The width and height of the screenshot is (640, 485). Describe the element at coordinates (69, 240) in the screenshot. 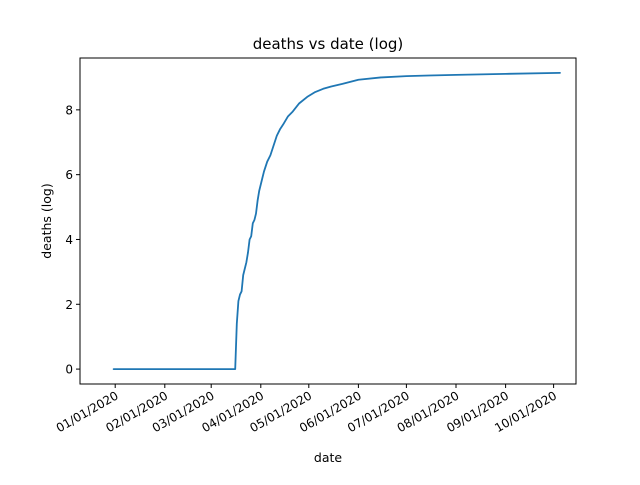

I see `y-tick-label: 4` at that location.